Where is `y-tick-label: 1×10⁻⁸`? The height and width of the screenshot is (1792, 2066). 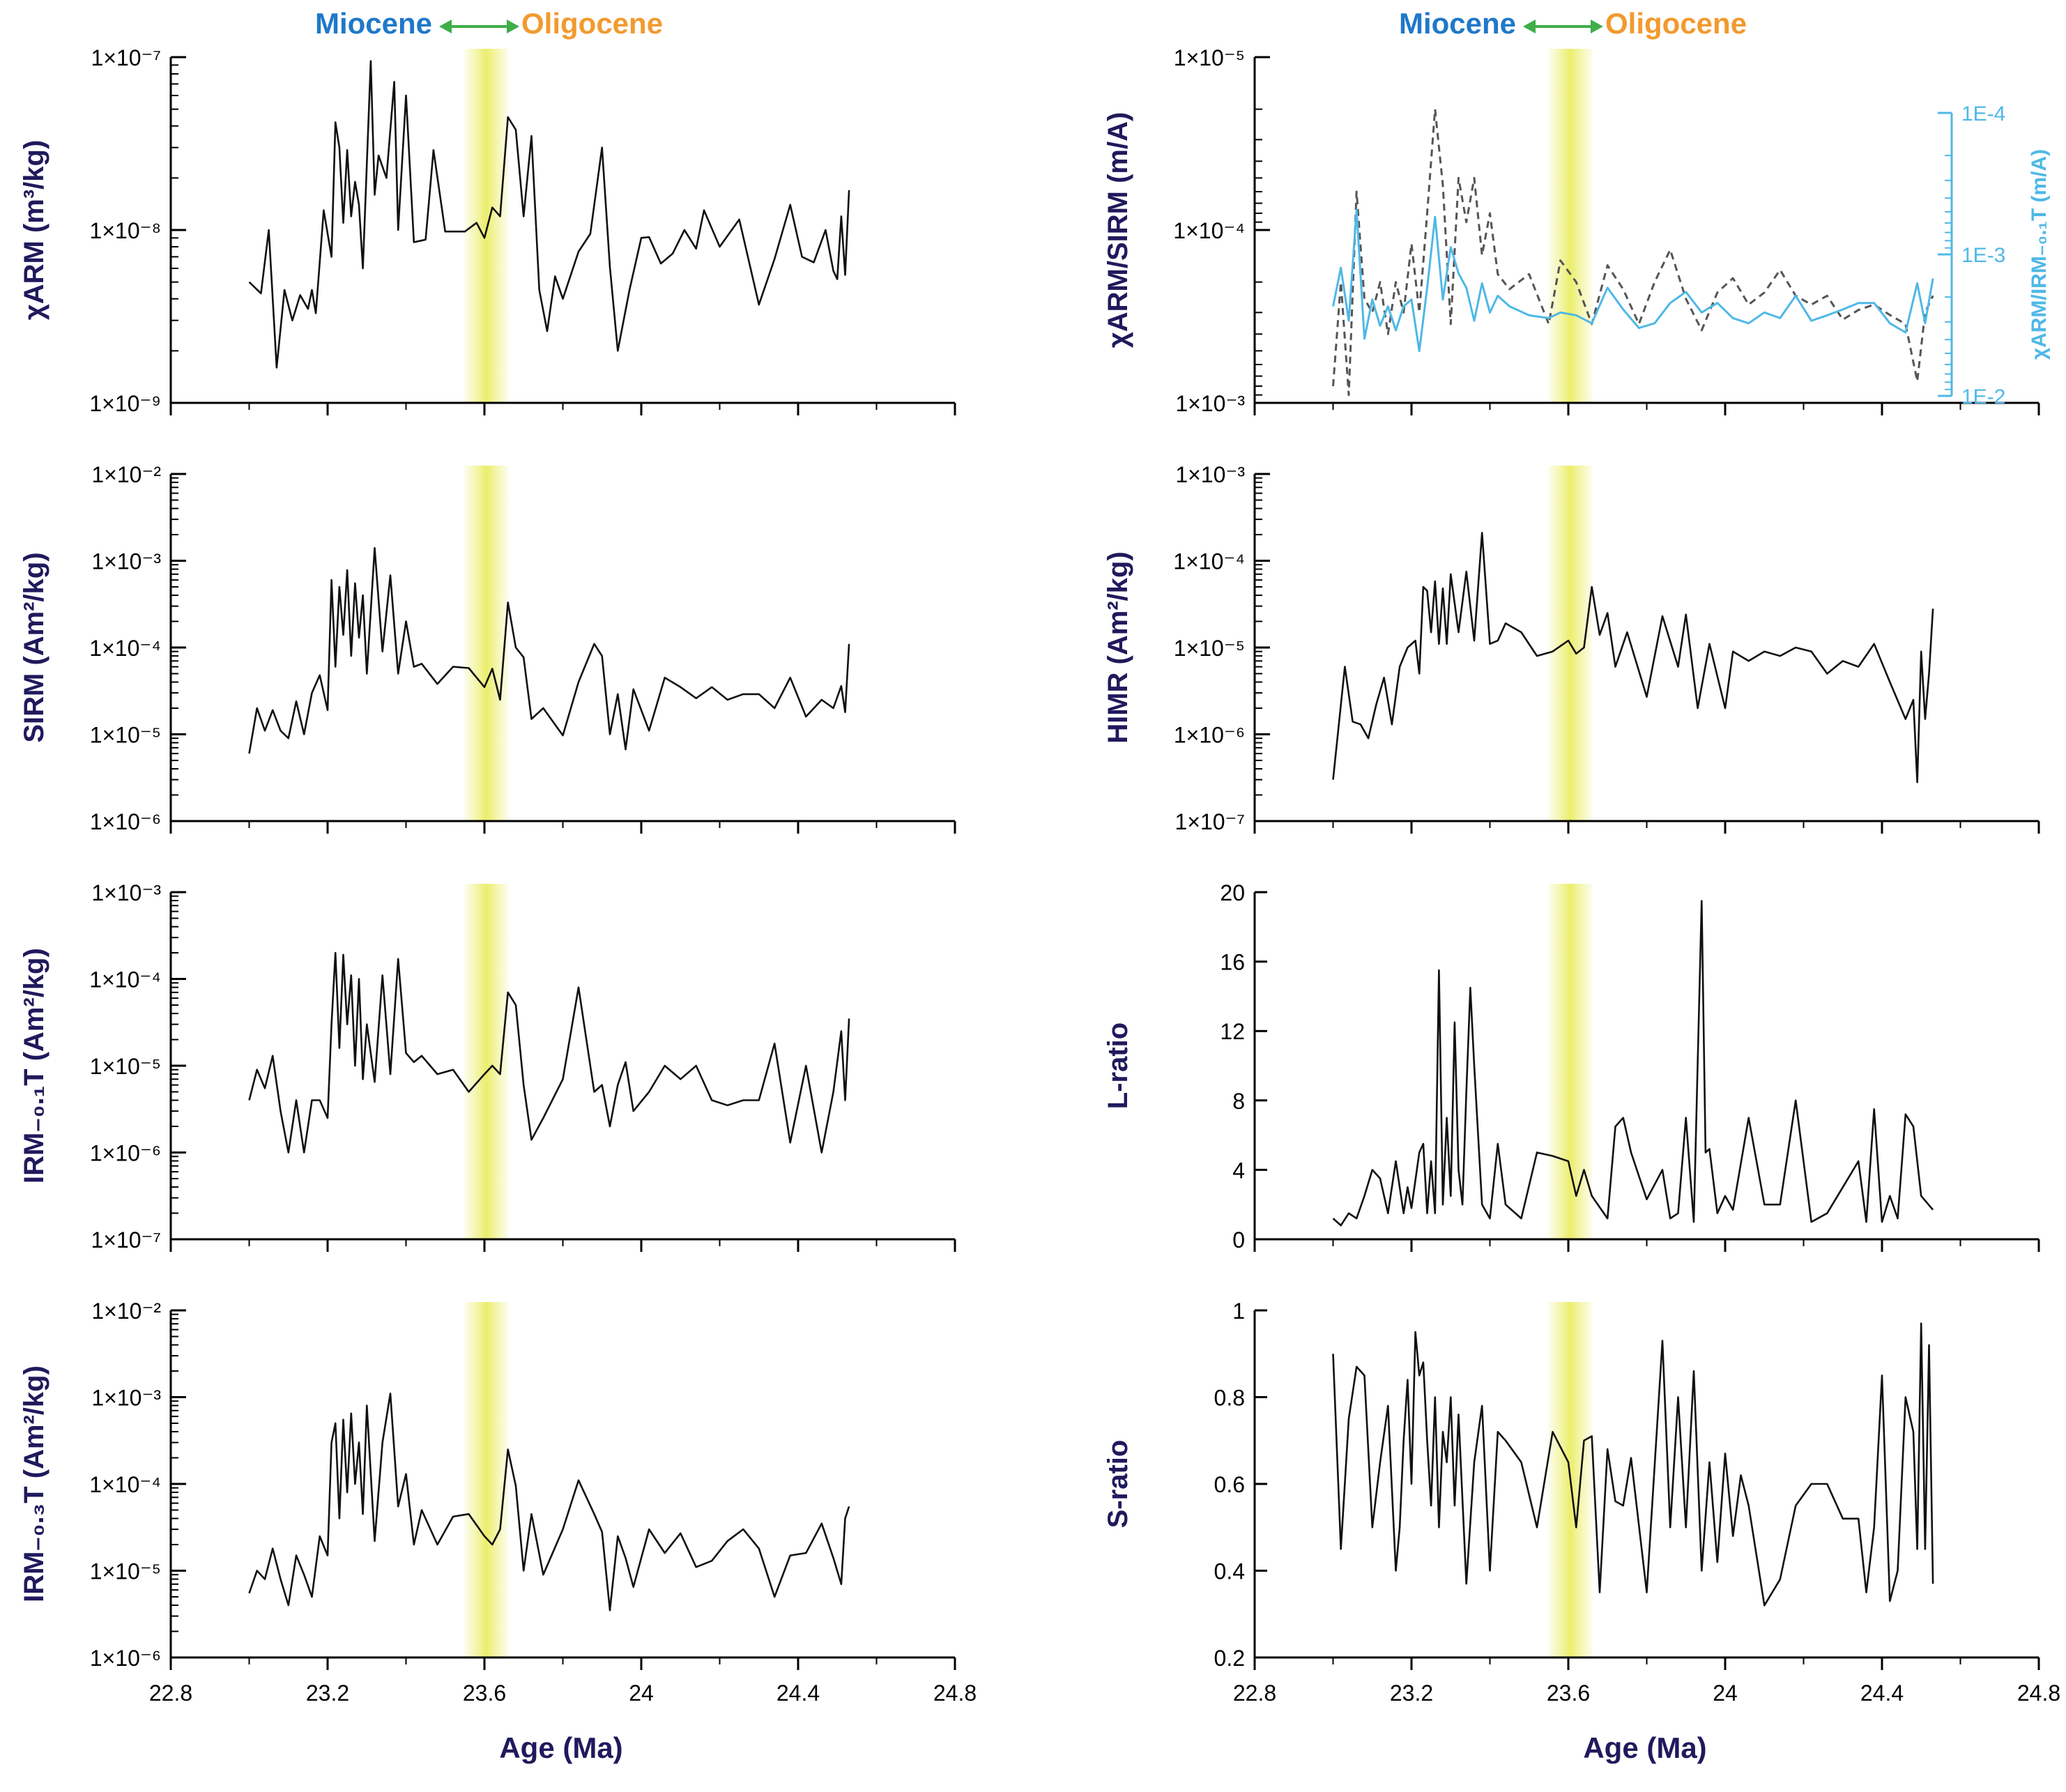
y-tick-label: 1×10⁻⁸ is located at coordinates (125, 230).